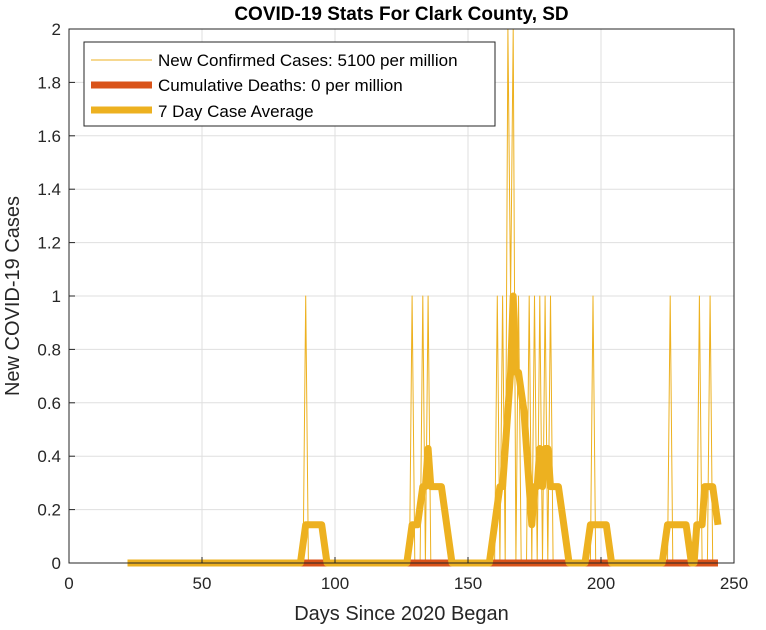  Describe the element at coordinates (49, 456) in the screenshot. I see `y-tick-label: 0.4` at that location.